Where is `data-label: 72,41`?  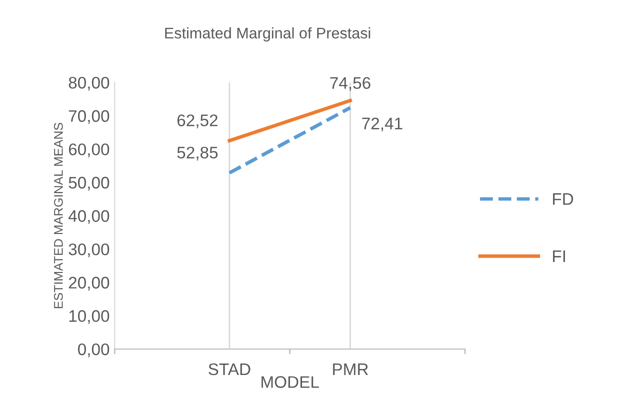
data-label: 72,41 is located at coordinates (382, 125).